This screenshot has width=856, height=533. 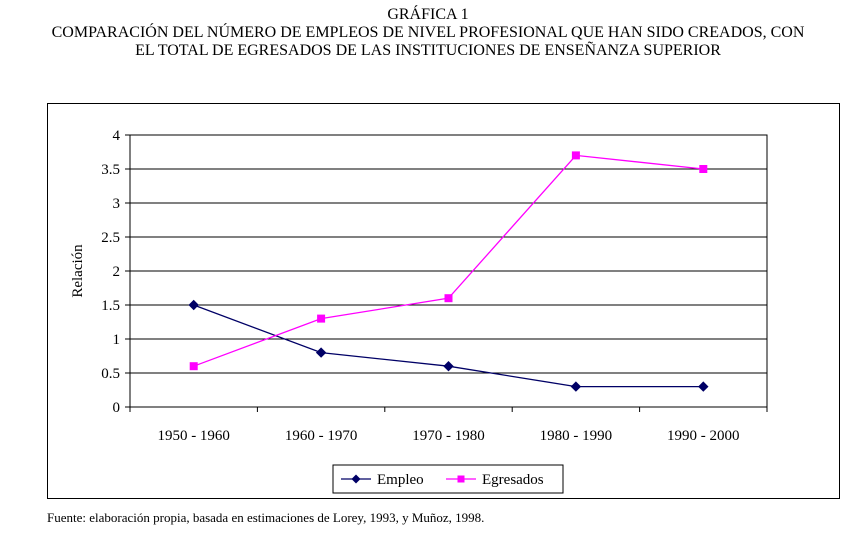 I want to click on legend-label: Egresados, so click(x=513, y=480).